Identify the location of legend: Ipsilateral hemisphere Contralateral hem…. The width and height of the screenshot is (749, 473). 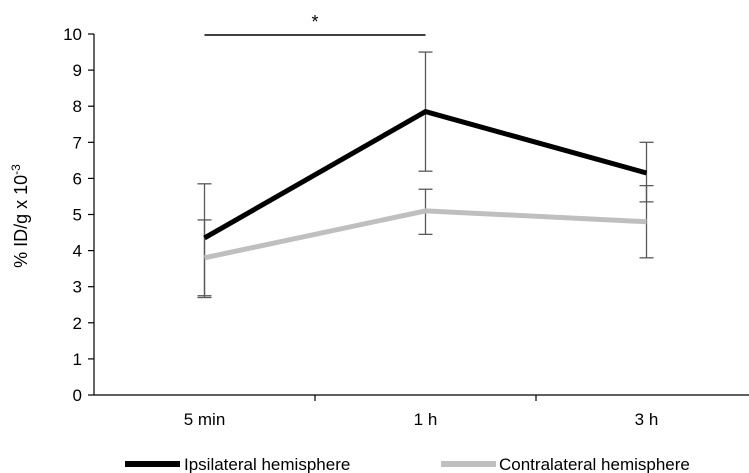
(407, 464).